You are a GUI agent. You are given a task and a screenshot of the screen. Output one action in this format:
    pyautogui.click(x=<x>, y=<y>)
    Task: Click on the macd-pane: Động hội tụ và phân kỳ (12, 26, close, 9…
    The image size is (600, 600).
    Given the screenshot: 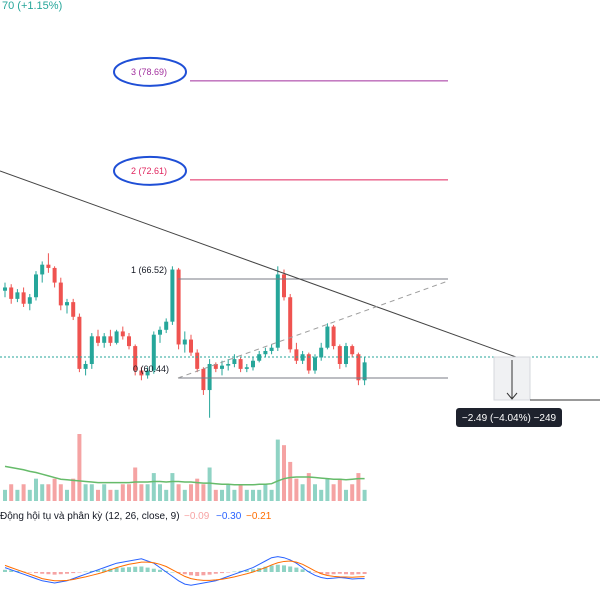 What is the action you would take?
    pyautogui.click(x=183, y=548)
    